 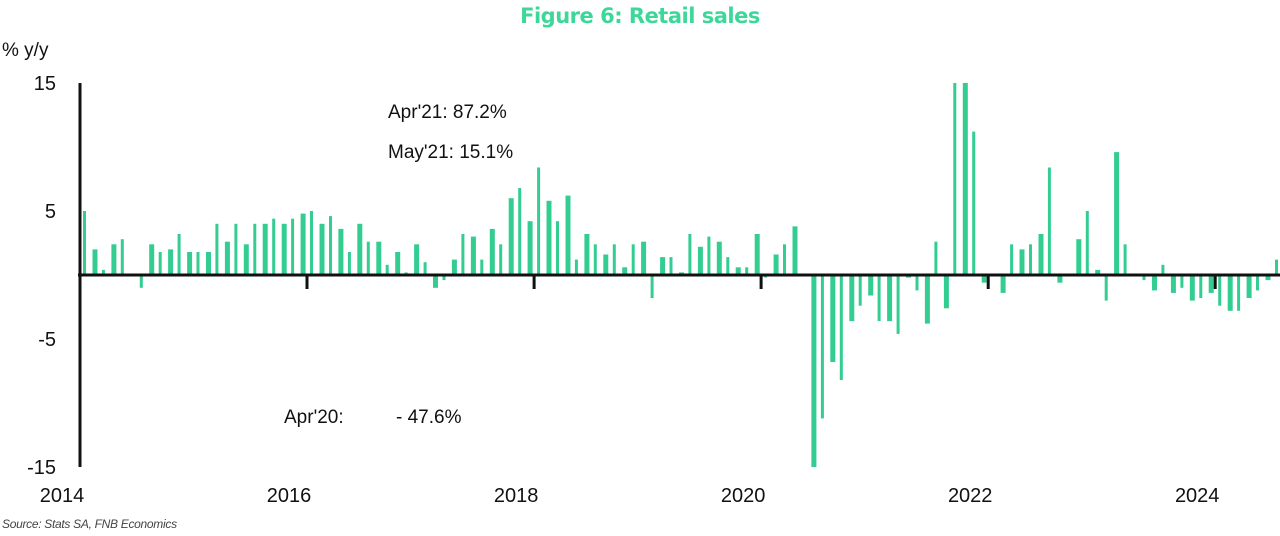 I want to click on x-tick-label: 2020, so click(x=743, y=496).